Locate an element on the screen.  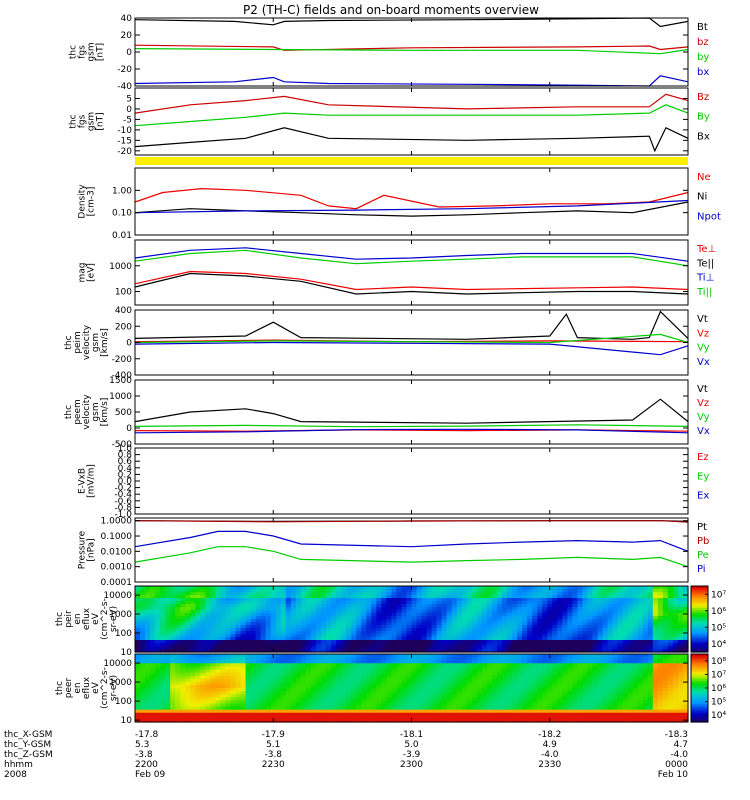
y-tick-label: 0.2 is located at coordinates (125, 475).